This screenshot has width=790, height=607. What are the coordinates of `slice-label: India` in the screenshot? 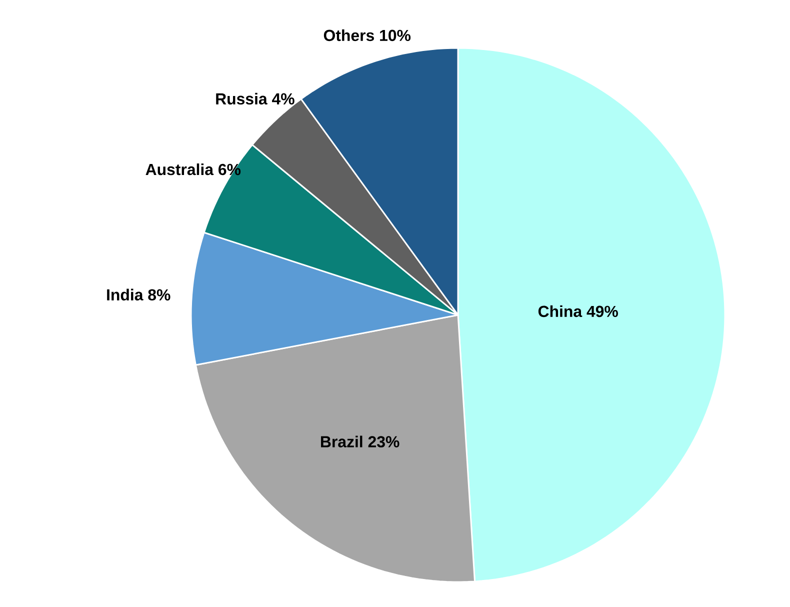 It's located at (125, 294).